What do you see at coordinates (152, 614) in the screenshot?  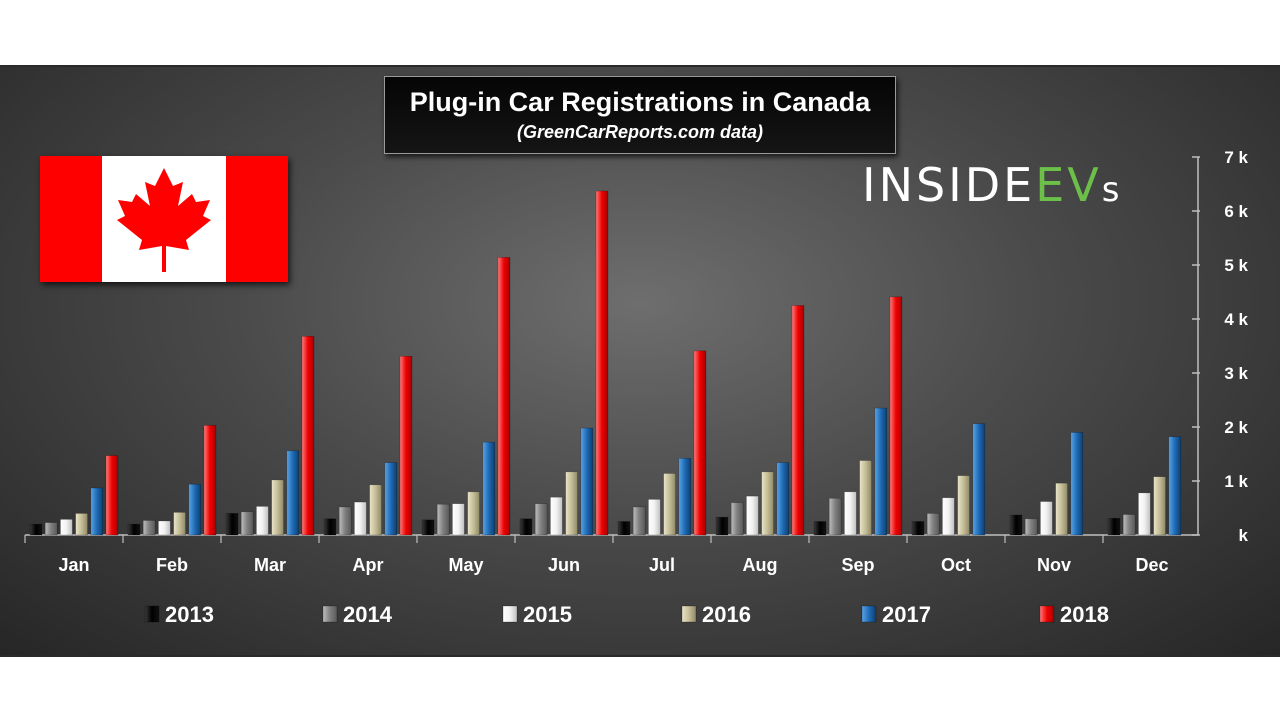 I see `legend-swatch-2013` at bounding box center [152, 614].